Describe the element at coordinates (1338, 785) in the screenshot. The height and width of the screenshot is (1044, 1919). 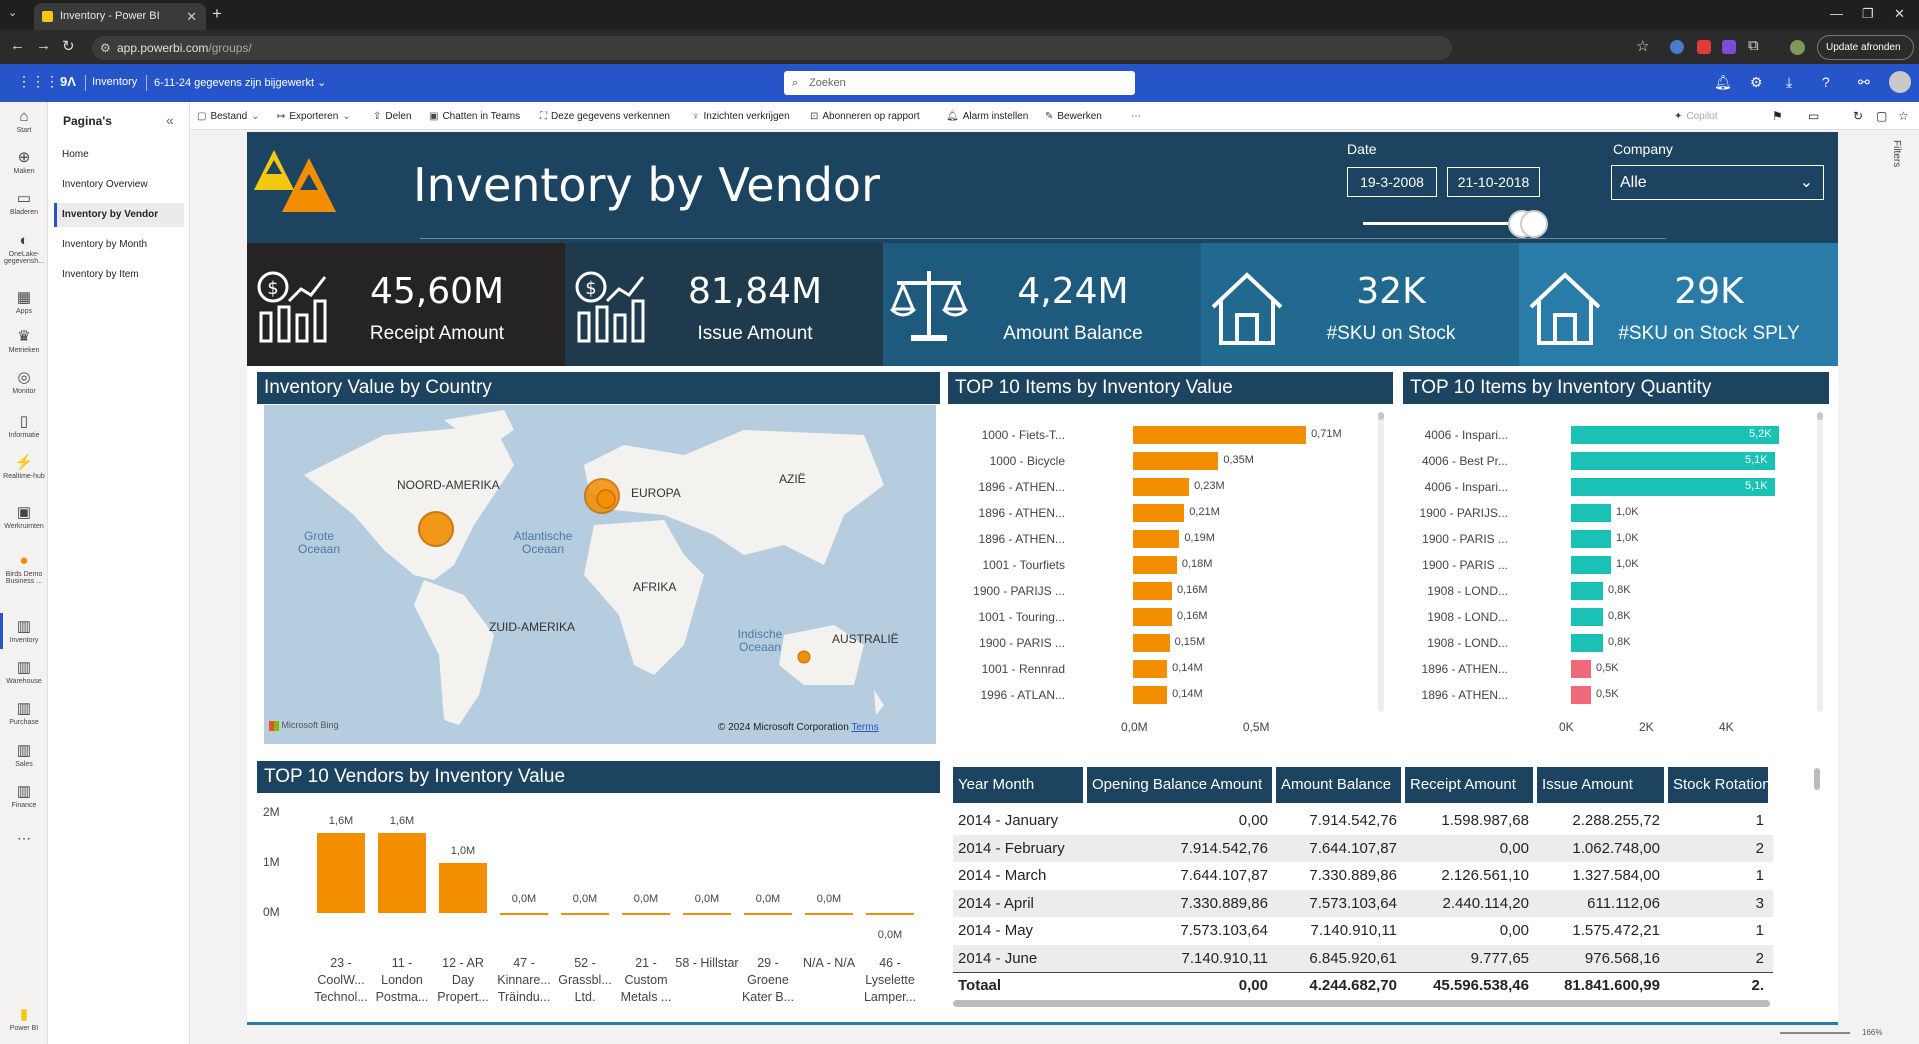
I see `table-column-header: Amount Balance` at that location.